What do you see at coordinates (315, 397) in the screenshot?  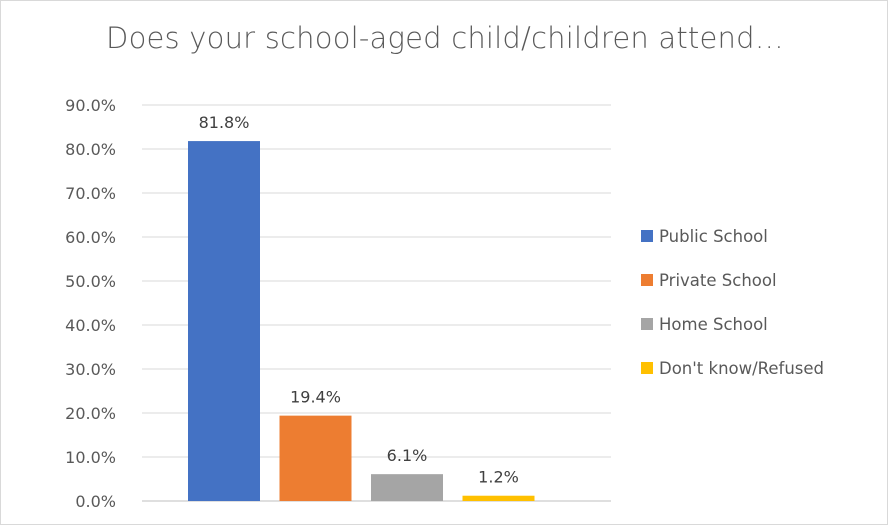 I see `data-label: 19.4%` at bounding box center [315, 397].